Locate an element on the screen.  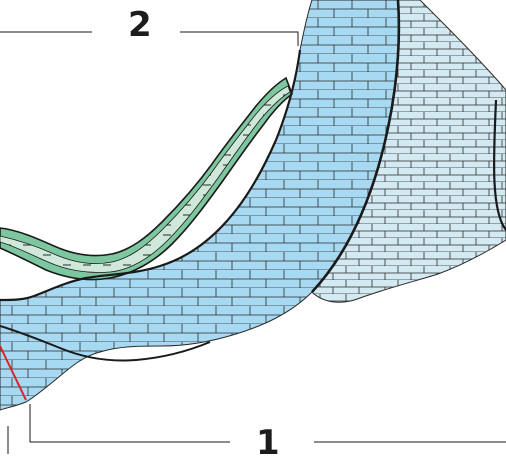
marker-1-label: 1 is located at coordinates (268, 443).